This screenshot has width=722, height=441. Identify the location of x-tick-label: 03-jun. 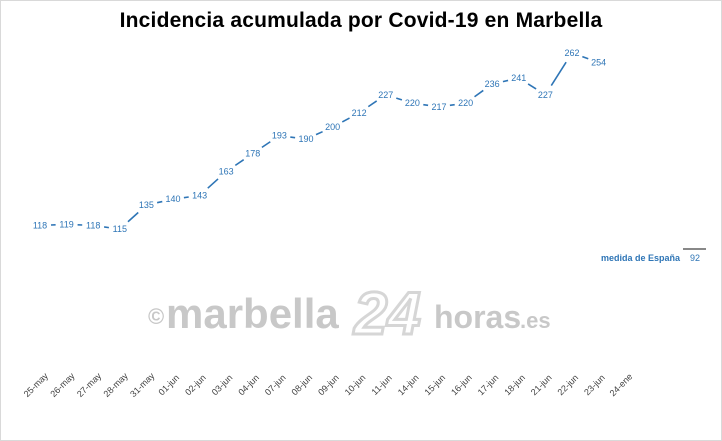
(222, 384).